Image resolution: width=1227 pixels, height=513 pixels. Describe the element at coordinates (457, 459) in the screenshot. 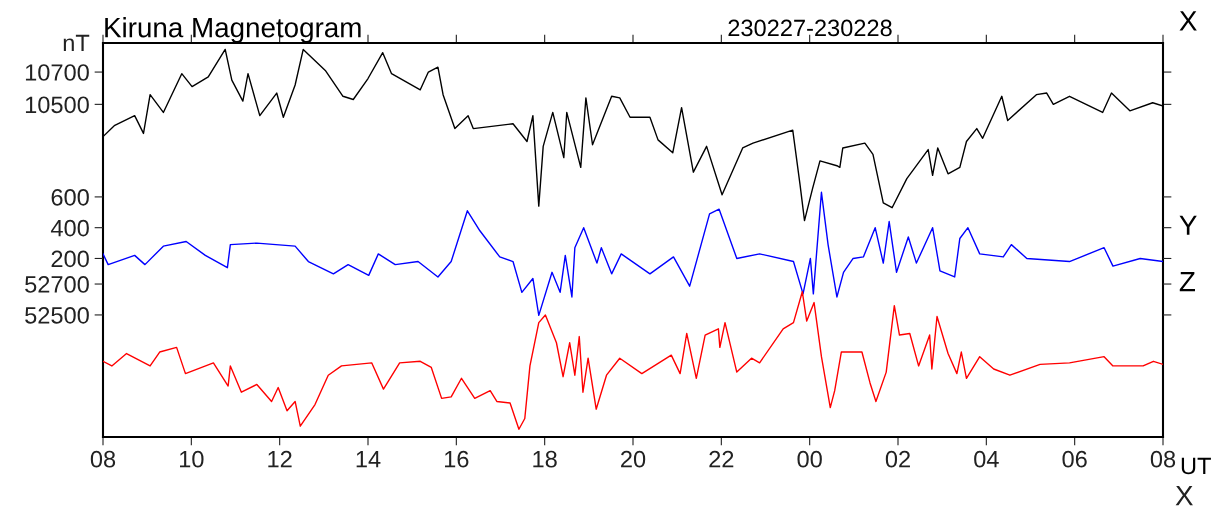

I see `x-tick-label: 16` at that location.